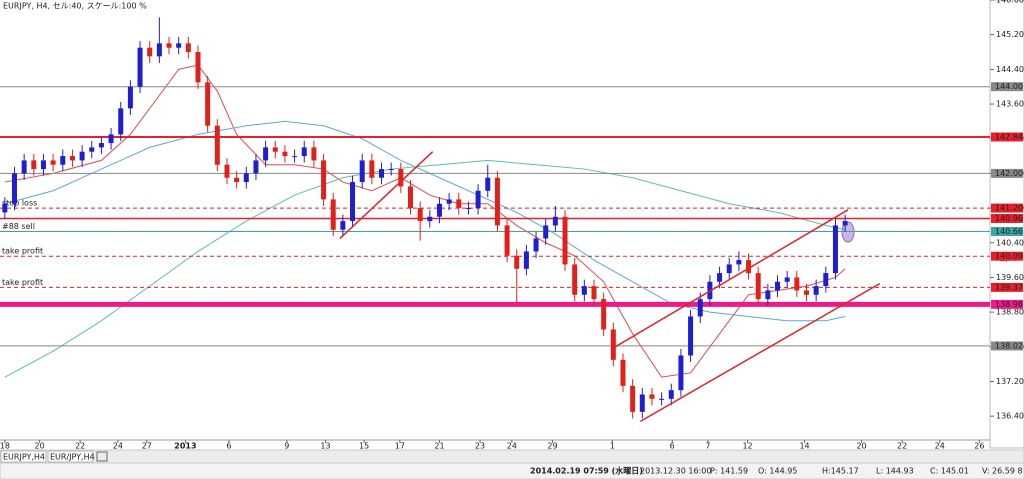 This screenshot has width=1024, height=479. Describe the element at coordinates (1009, 136) in the screenshot. I see `level-price: 142.84` at that location.